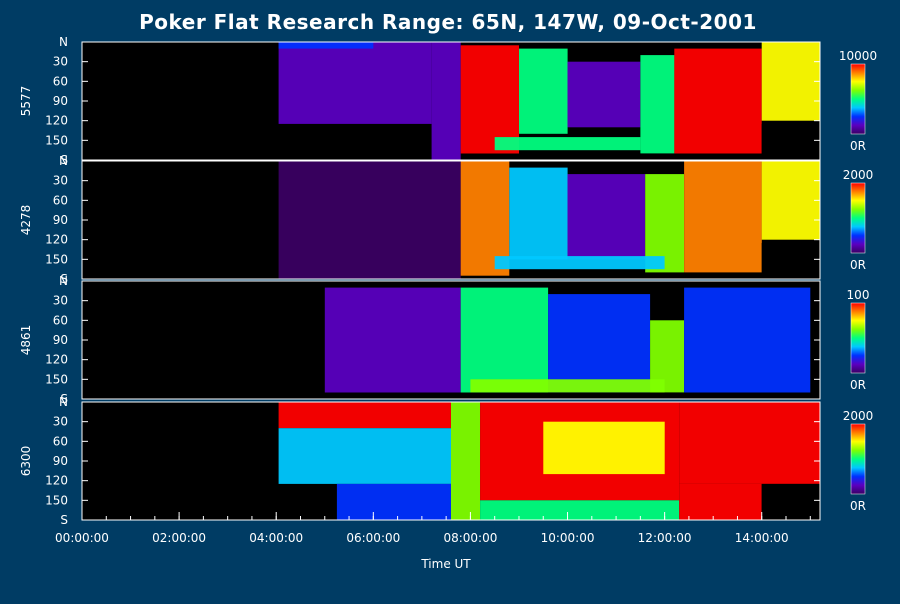 The image size is (900, 604). I want to click on panel-wavelength-label: 6300, so click(26, 461).